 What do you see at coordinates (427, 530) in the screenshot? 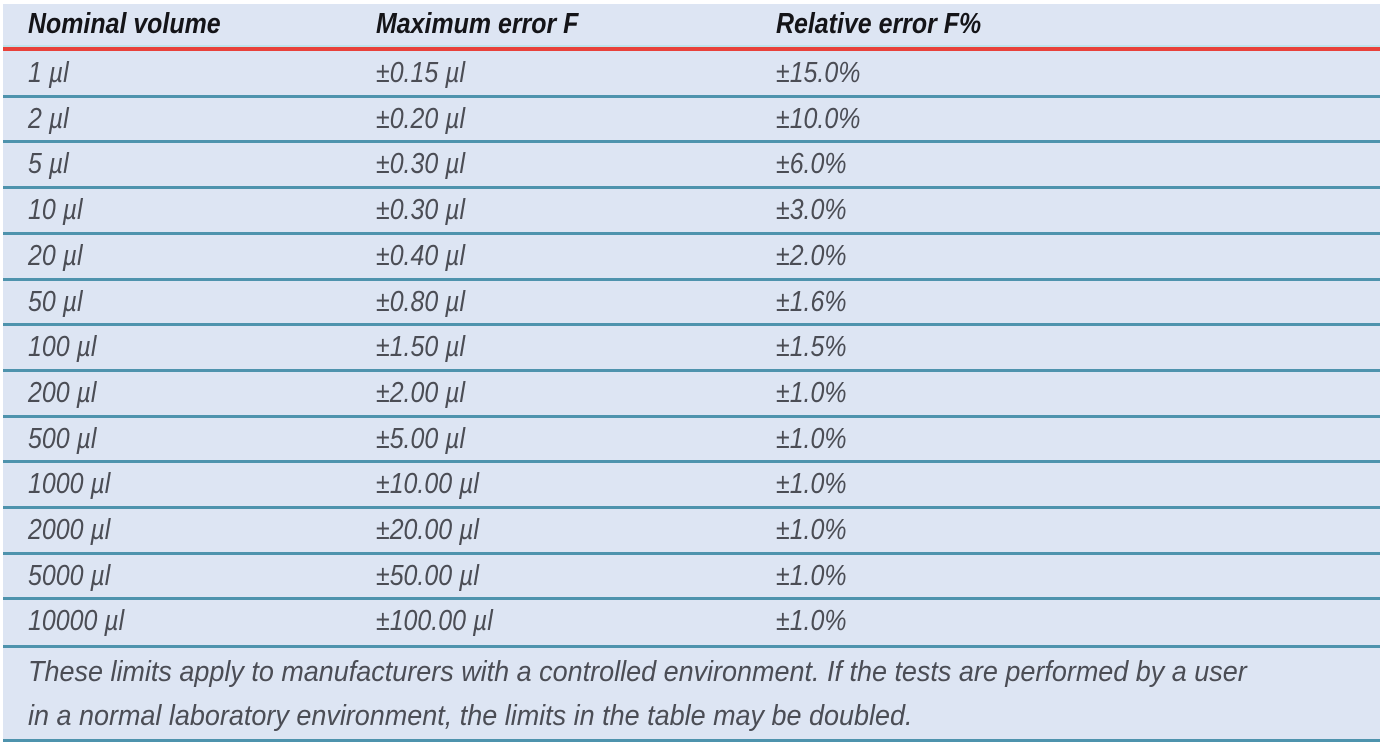
I see `cell-maximum-error: ±20.00 µl` at bounding box center [427, 530].